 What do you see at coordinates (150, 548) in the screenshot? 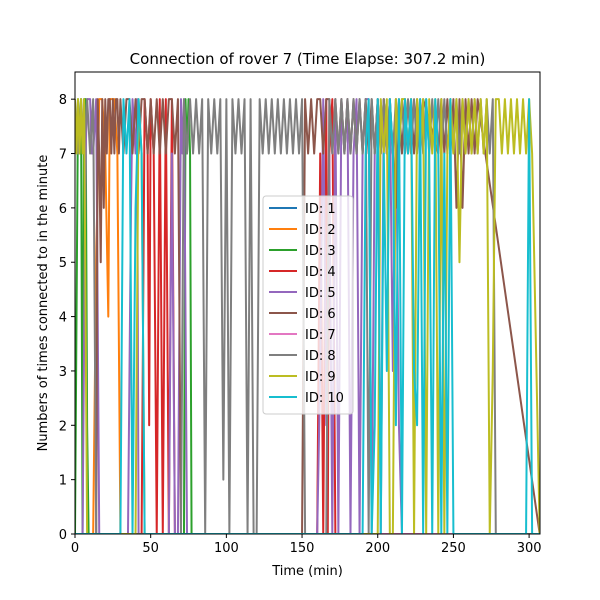
I see `x-tick-label: 50` at bounding box center [150, 548].